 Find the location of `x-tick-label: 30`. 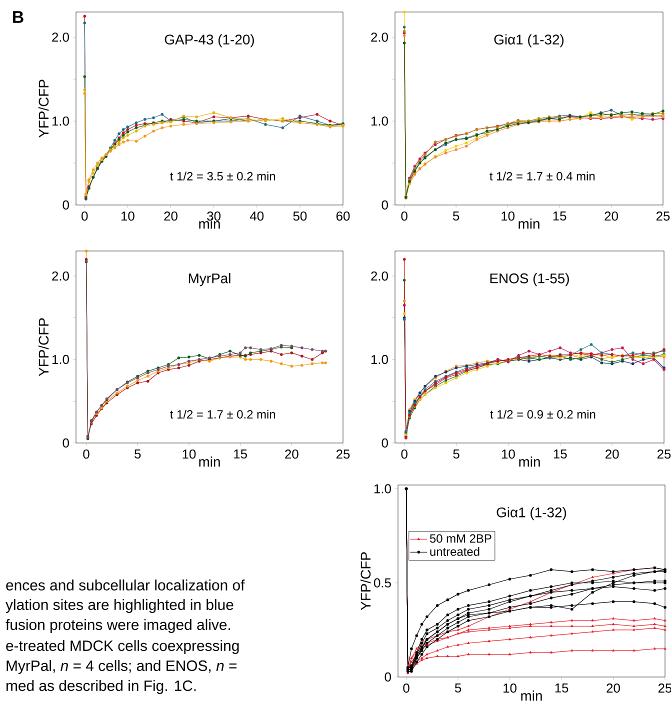

x-tick-label: 30 is located at coordinates (214, 216).